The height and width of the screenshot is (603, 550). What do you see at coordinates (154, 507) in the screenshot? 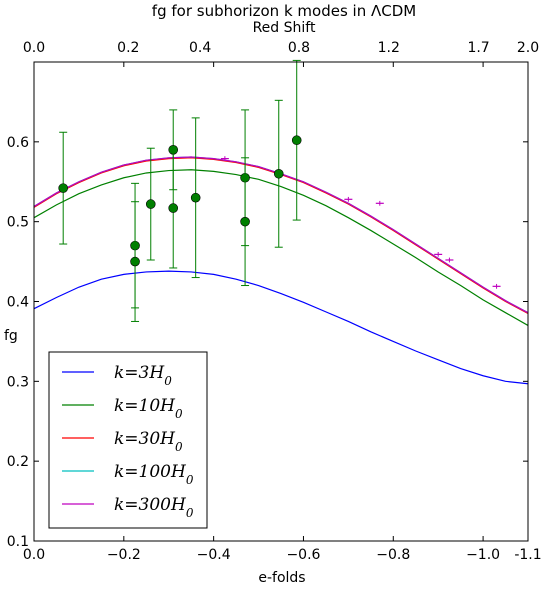
I see `legend-label-4: k=300H0` at bounding box center [154, 507].